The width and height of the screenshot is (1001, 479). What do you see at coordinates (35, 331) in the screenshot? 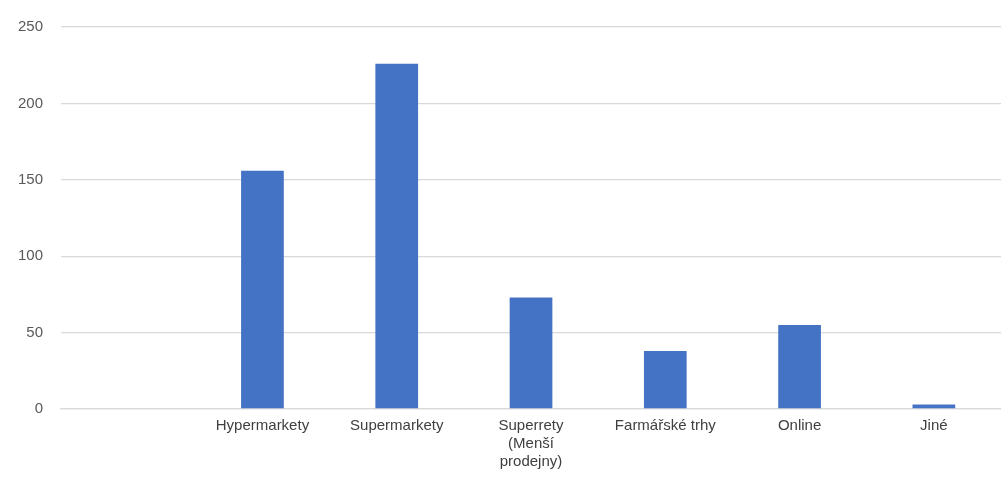
I see `y-tick-label: 50` at bounding box center [35, 331].